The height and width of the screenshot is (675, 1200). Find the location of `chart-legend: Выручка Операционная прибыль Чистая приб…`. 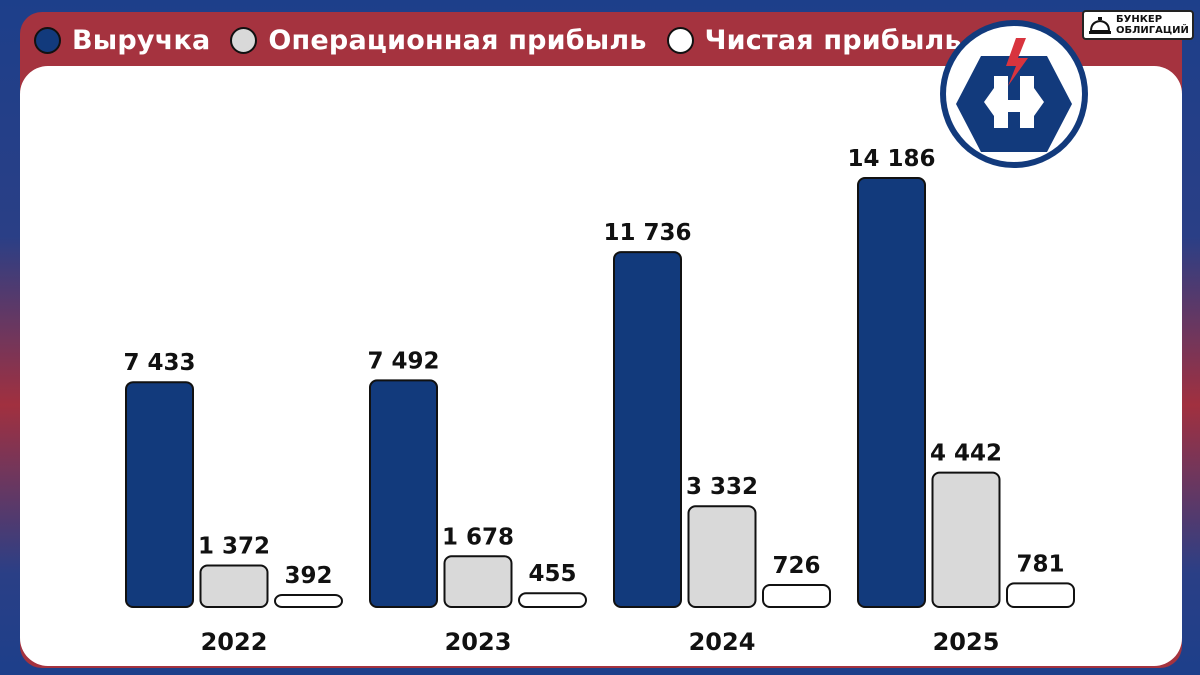

chart-legend: Выручка Операционная прибыль Чистая приб… is located at coordinates (508, 40).